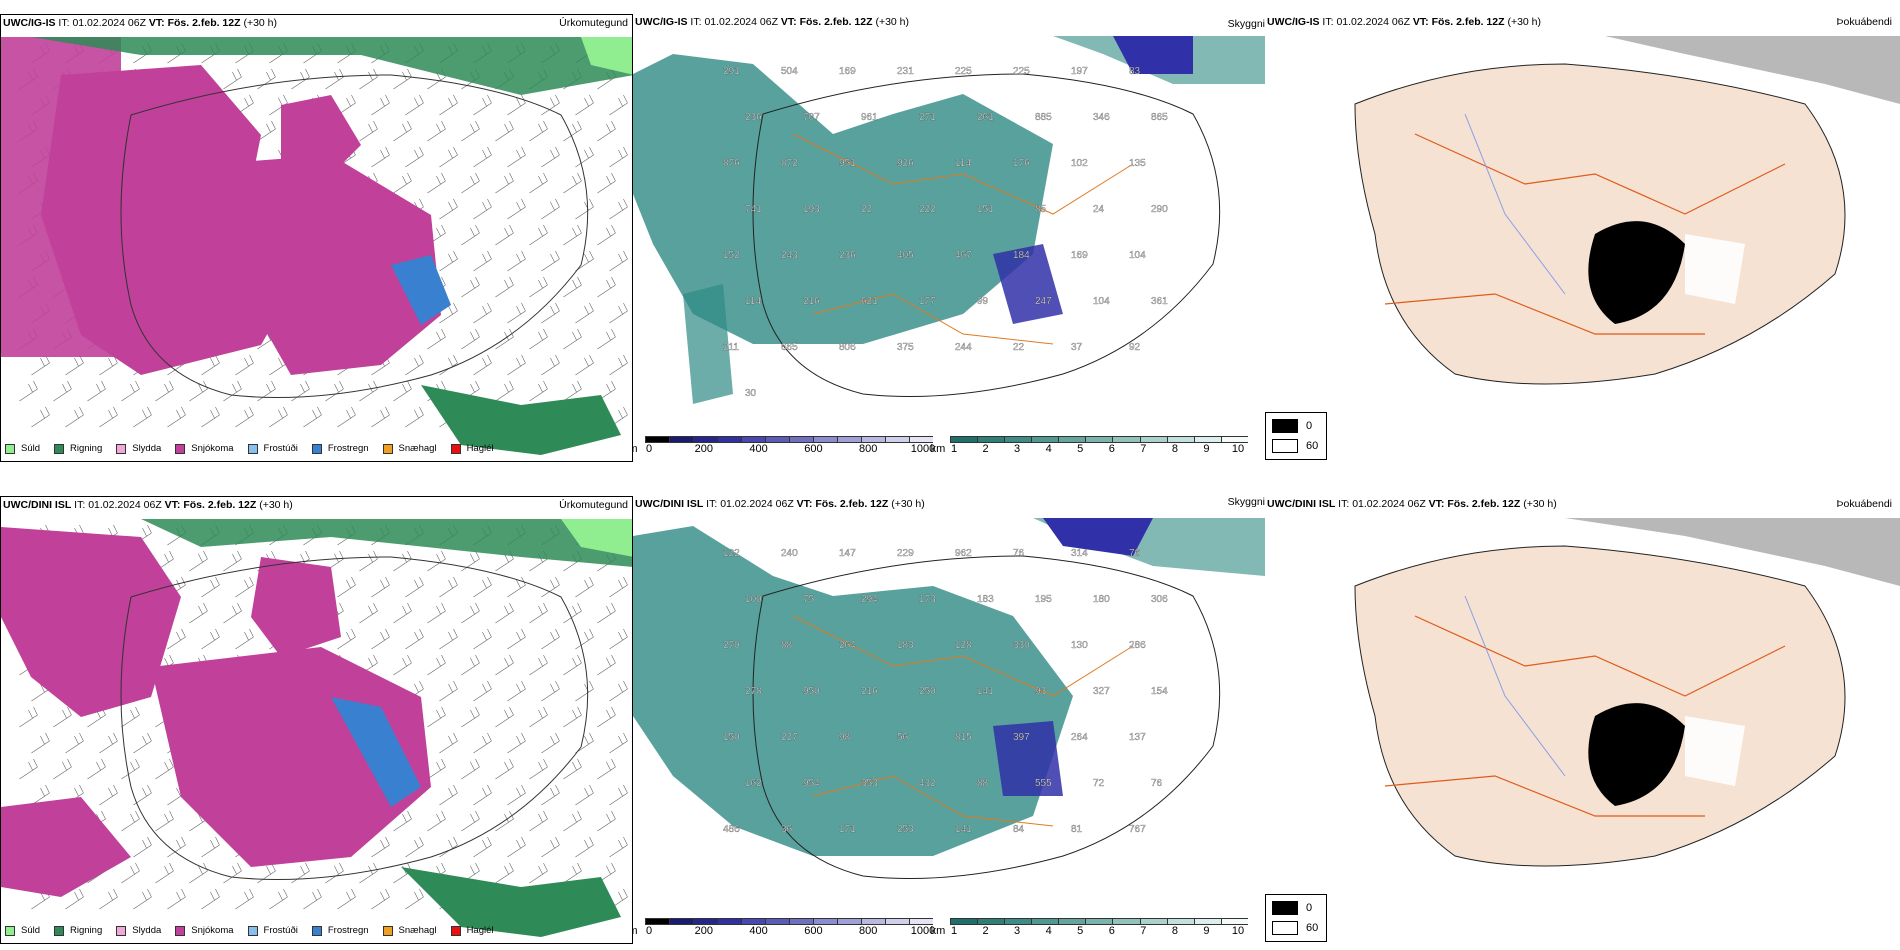  What do you see at coordinates (927, 301) in the screenshot?
I see `visibility-value-label: 177` at bounding box center [927, 301].